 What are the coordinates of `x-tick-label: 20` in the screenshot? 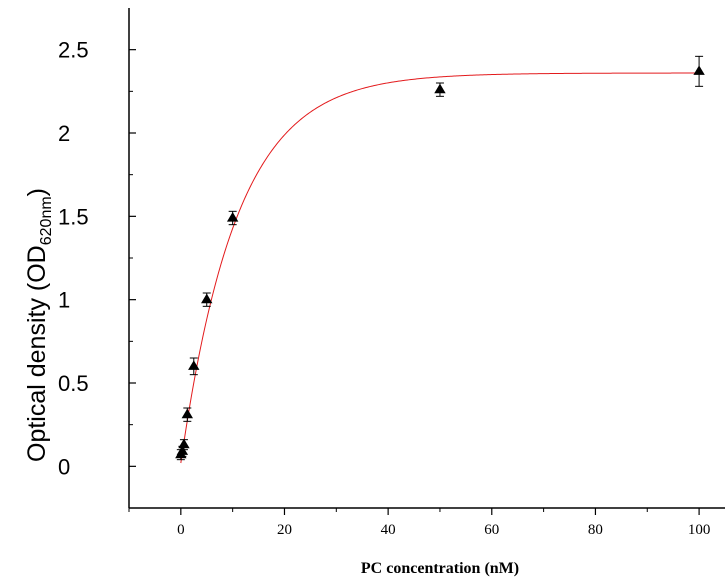 It's located at (284, 530).